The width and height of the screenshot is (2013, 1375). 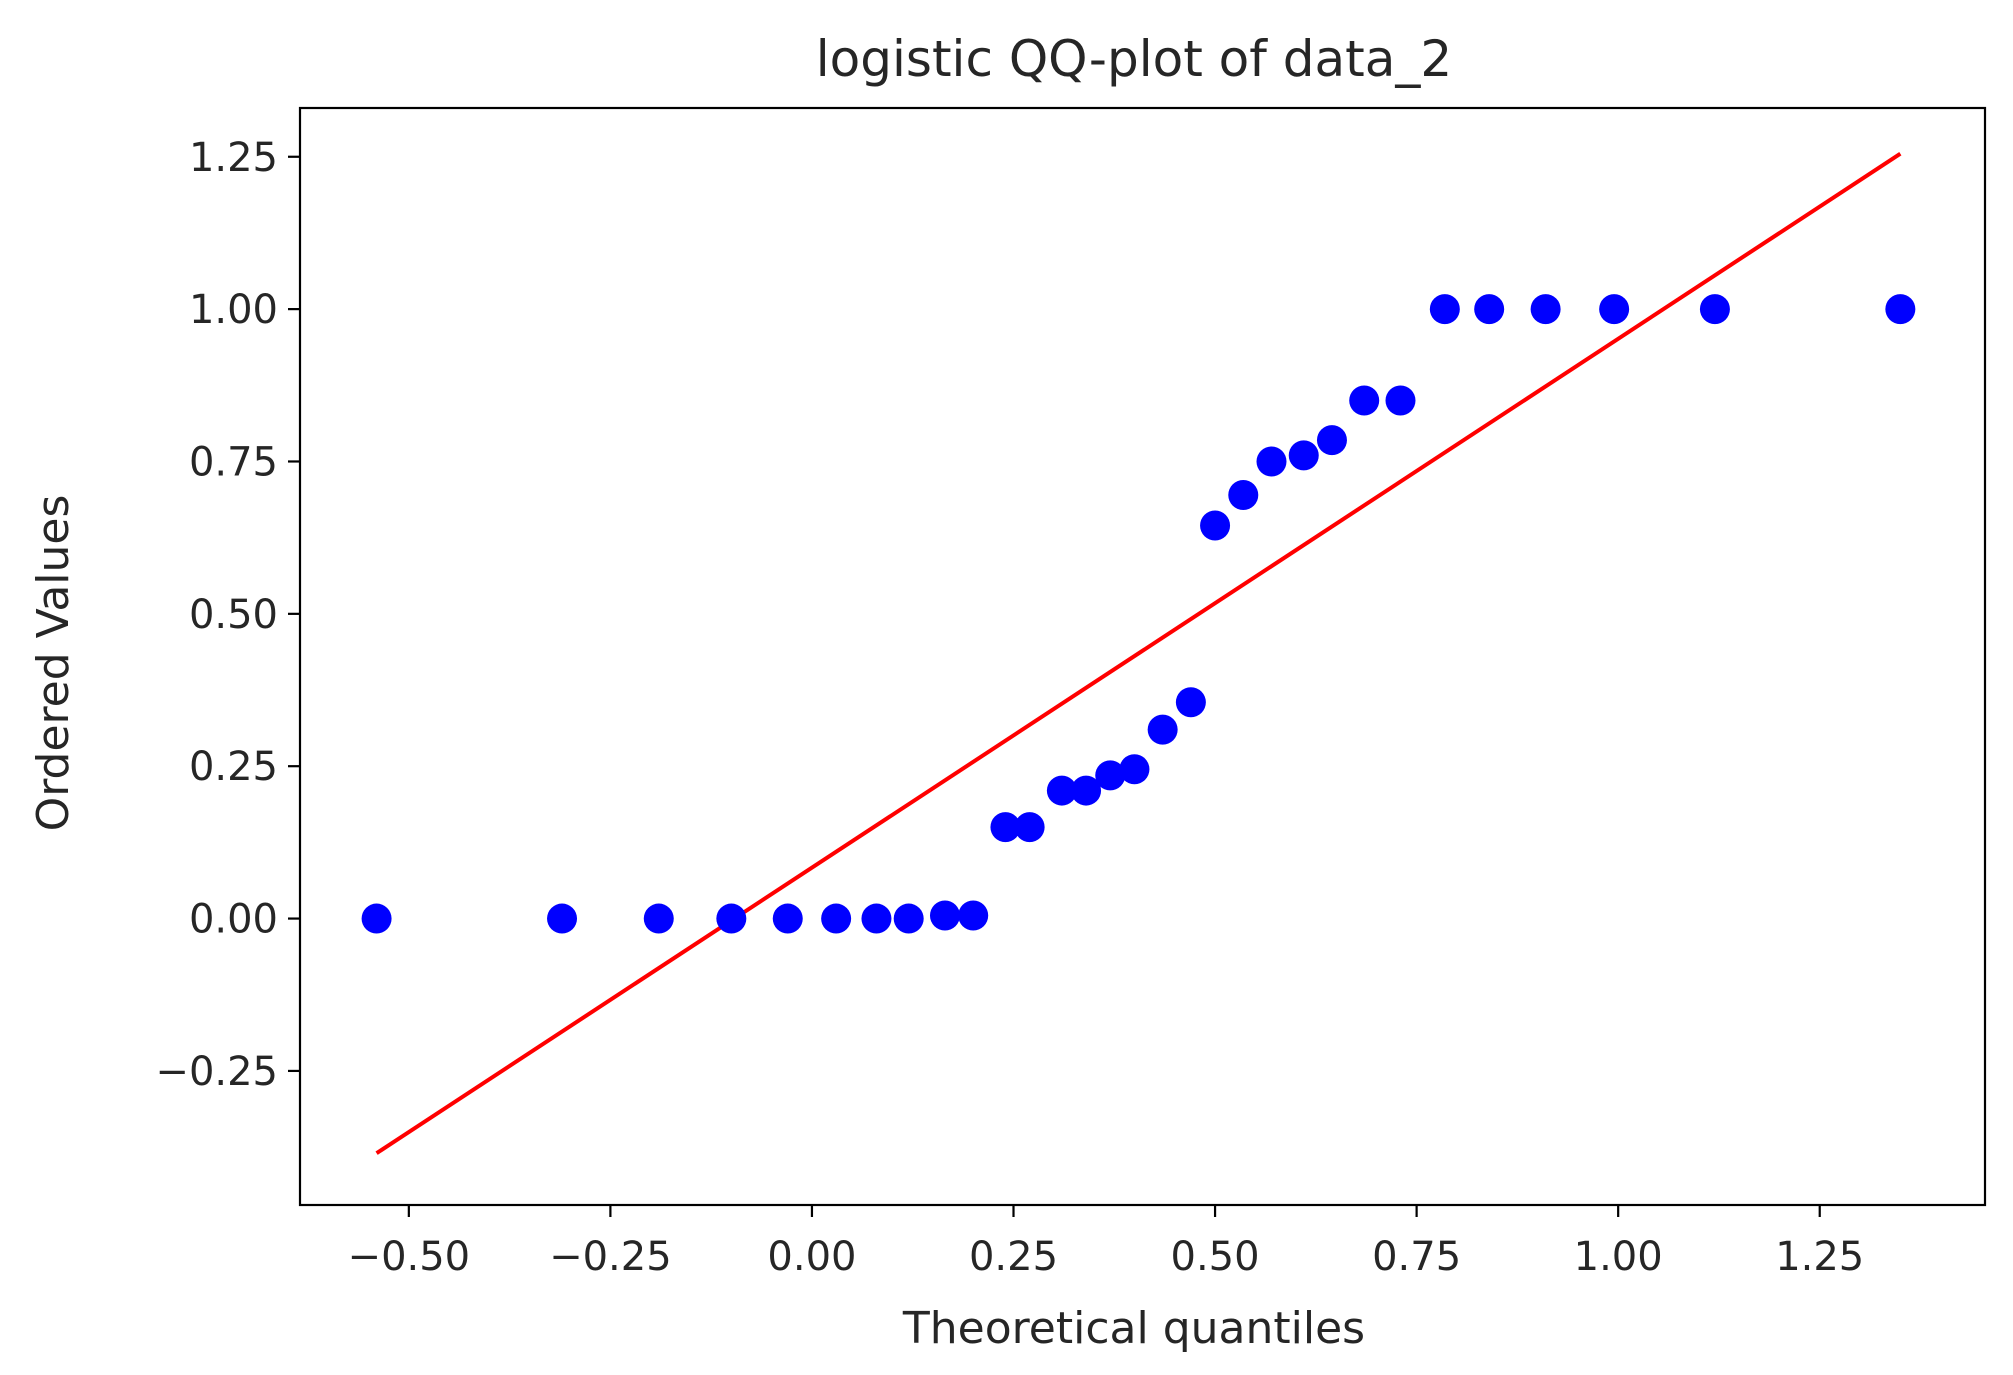 What do you see at coordinates (1416, 1257) in the screenshot?
I see `x-tick-label: 0.75` at bounding box center [1416, 1257].